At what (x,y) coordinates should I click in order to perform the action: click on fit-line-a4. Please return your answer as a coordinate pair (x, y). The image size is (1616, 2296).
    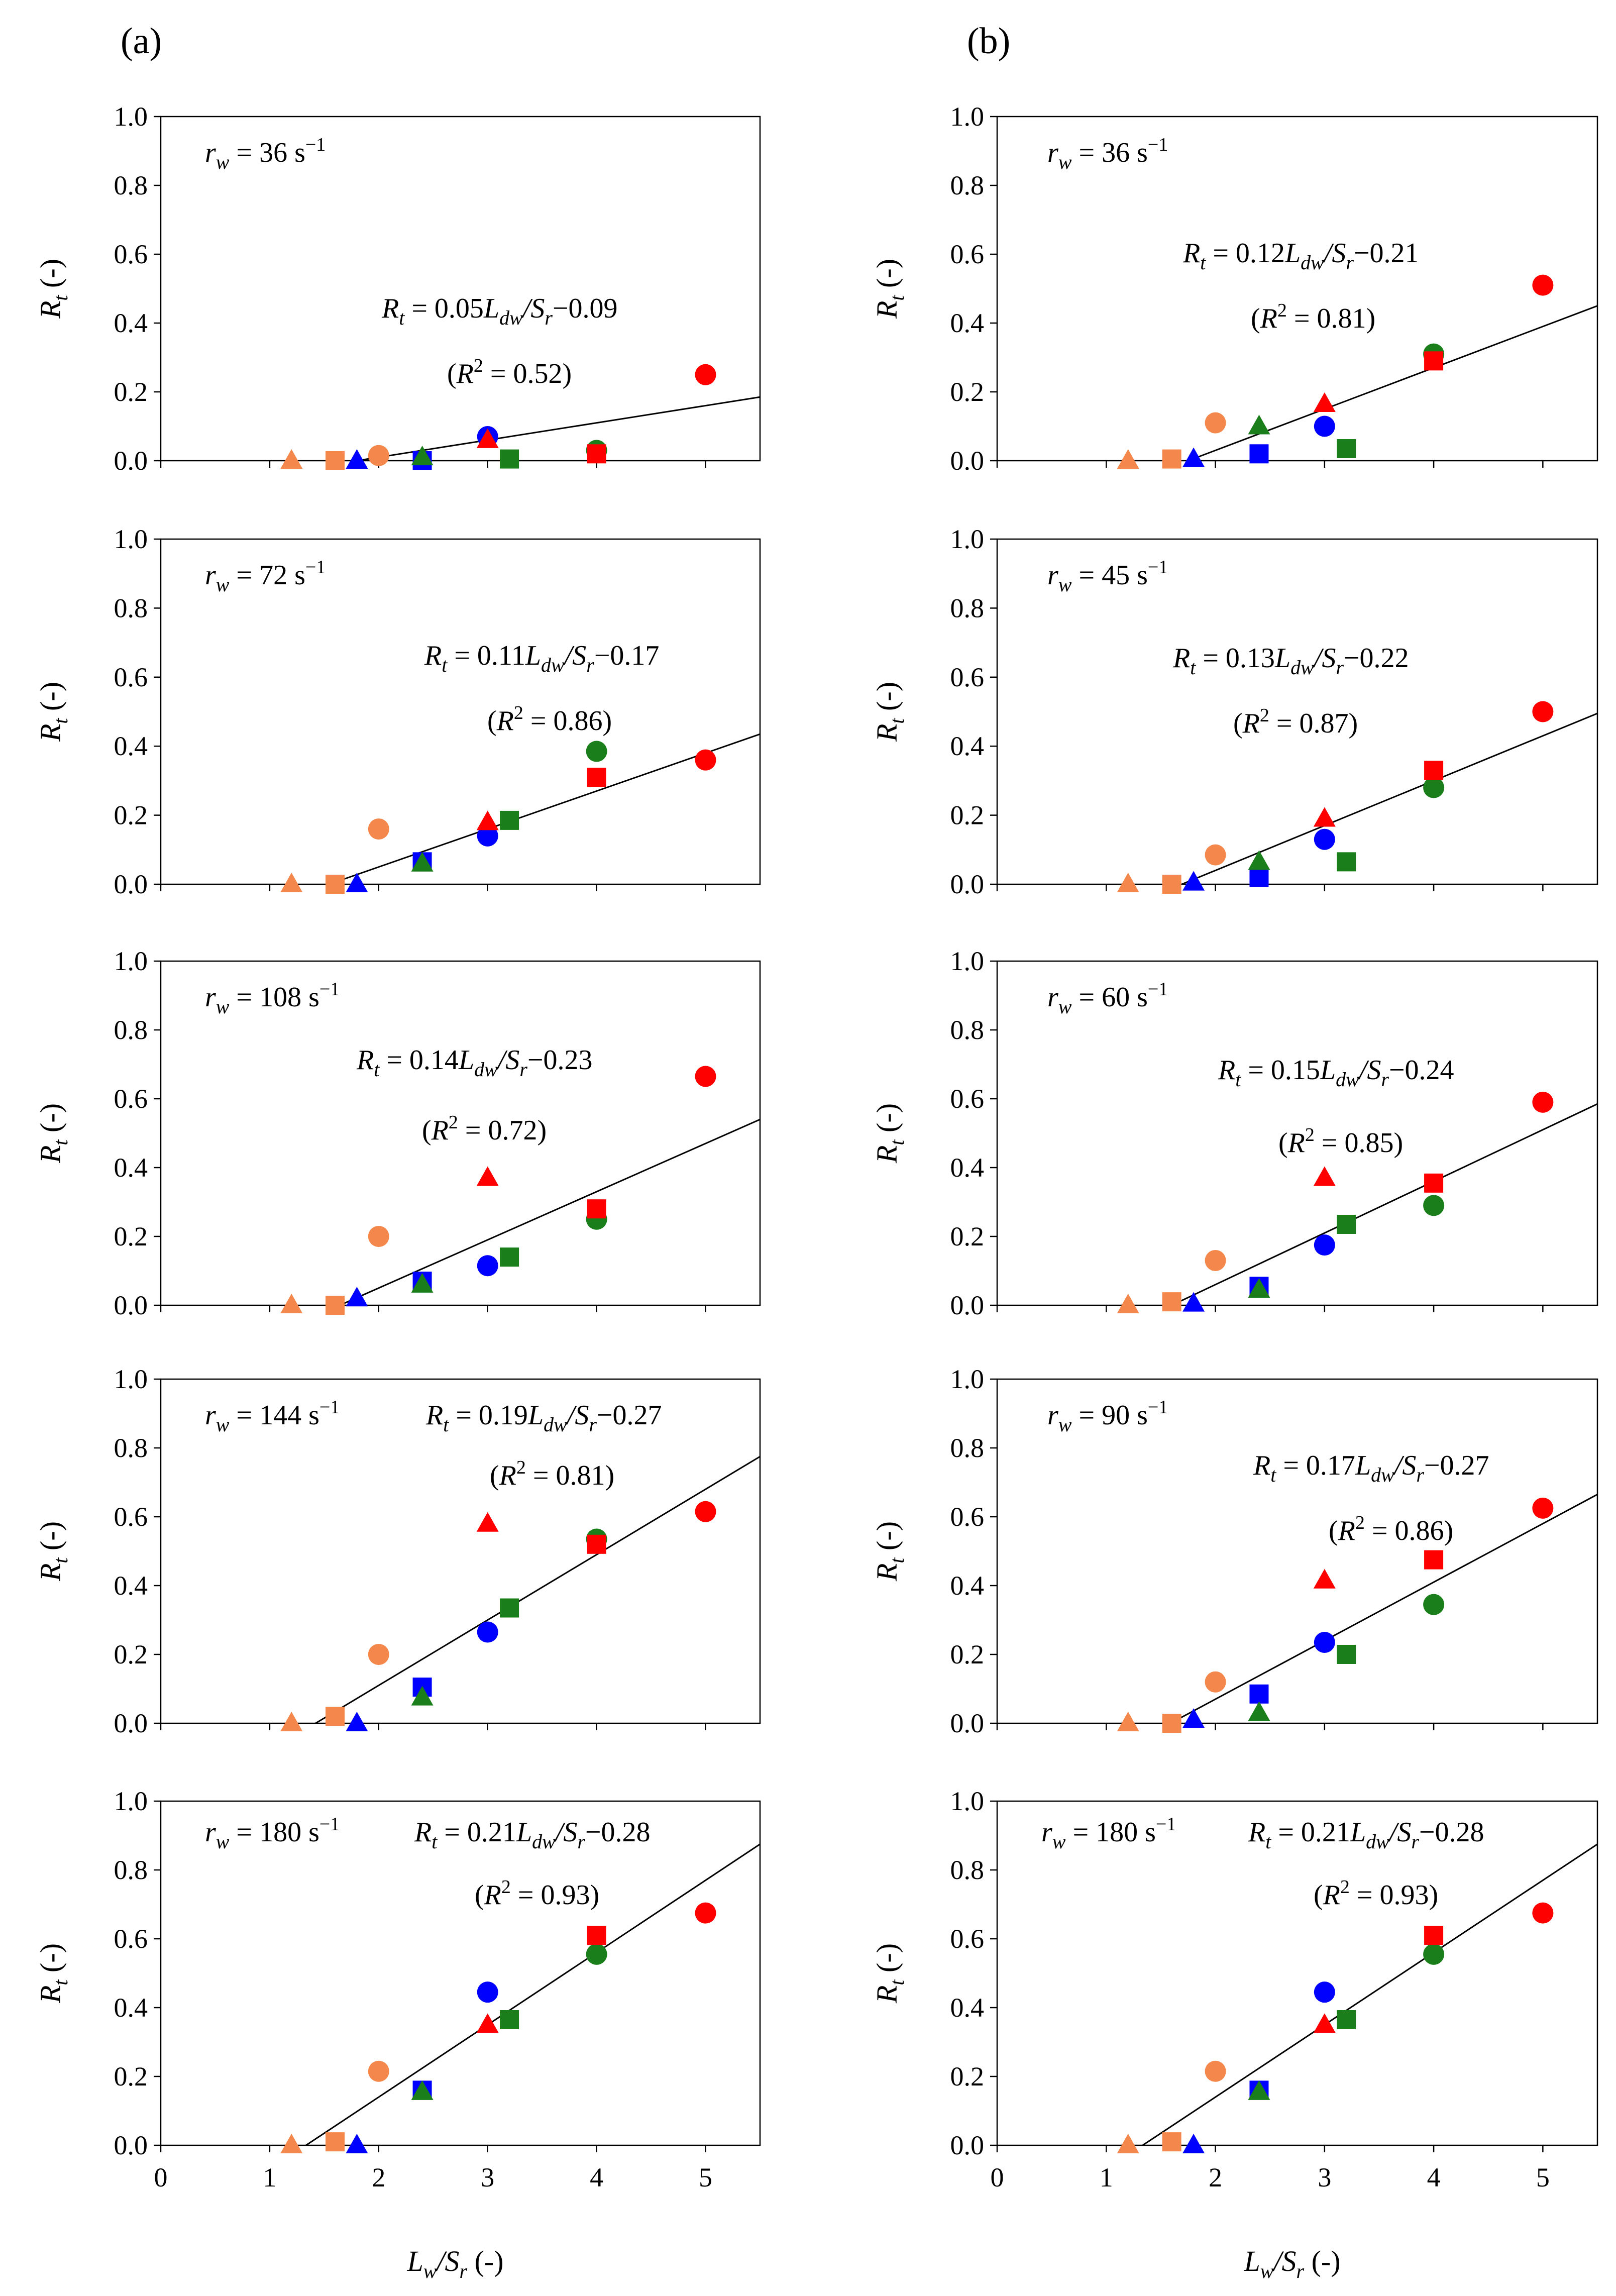
    Looking at the image, I should click on (538, 1589).